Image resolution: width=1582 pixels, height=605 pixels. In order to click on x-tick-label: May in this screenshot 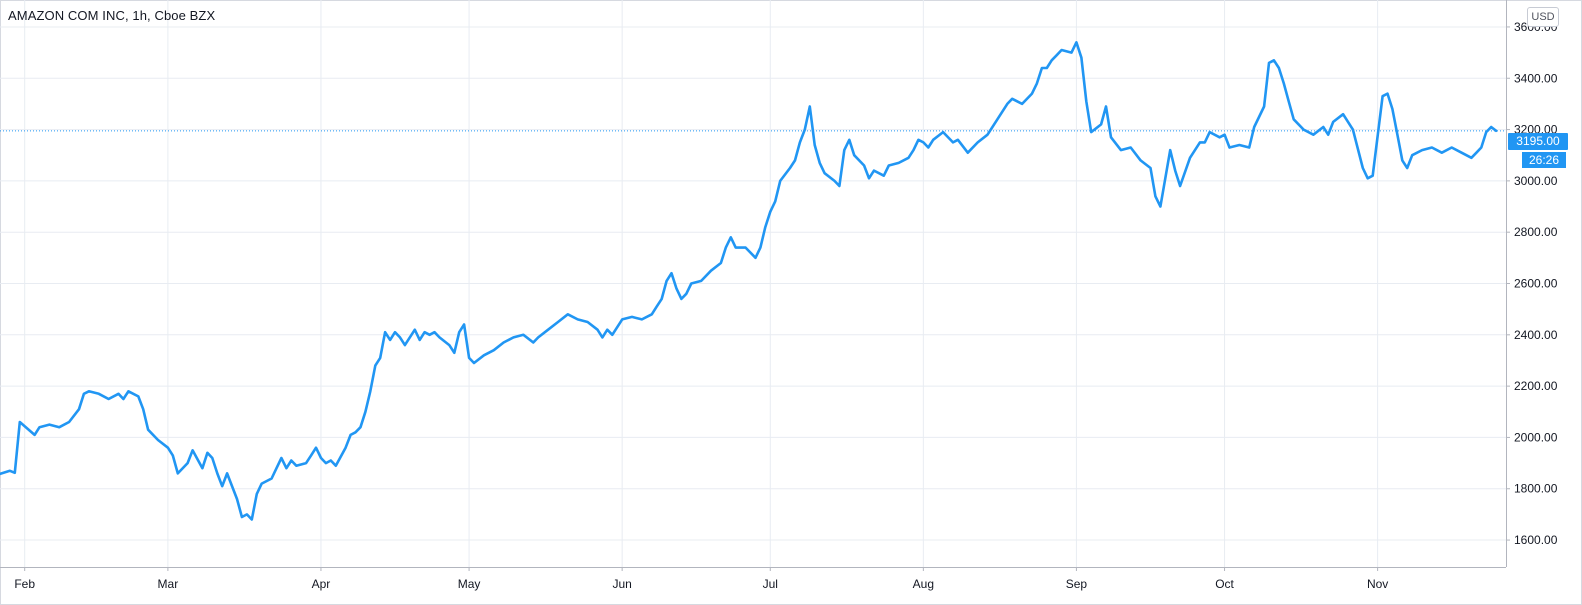, I will do `click(469, 584)`.